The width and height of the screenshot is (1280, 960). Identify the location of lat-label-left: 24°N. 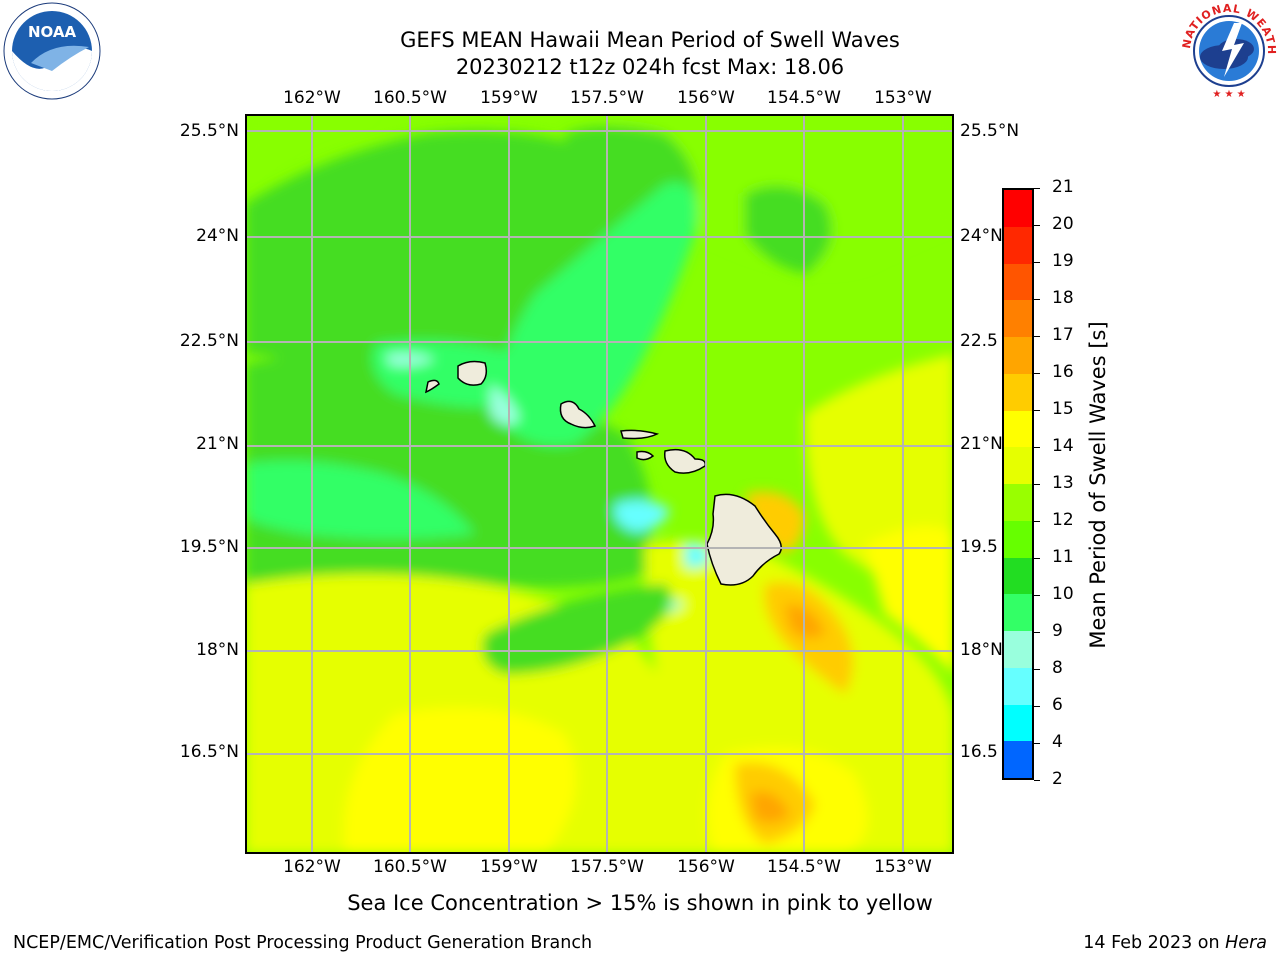
(217, 236).